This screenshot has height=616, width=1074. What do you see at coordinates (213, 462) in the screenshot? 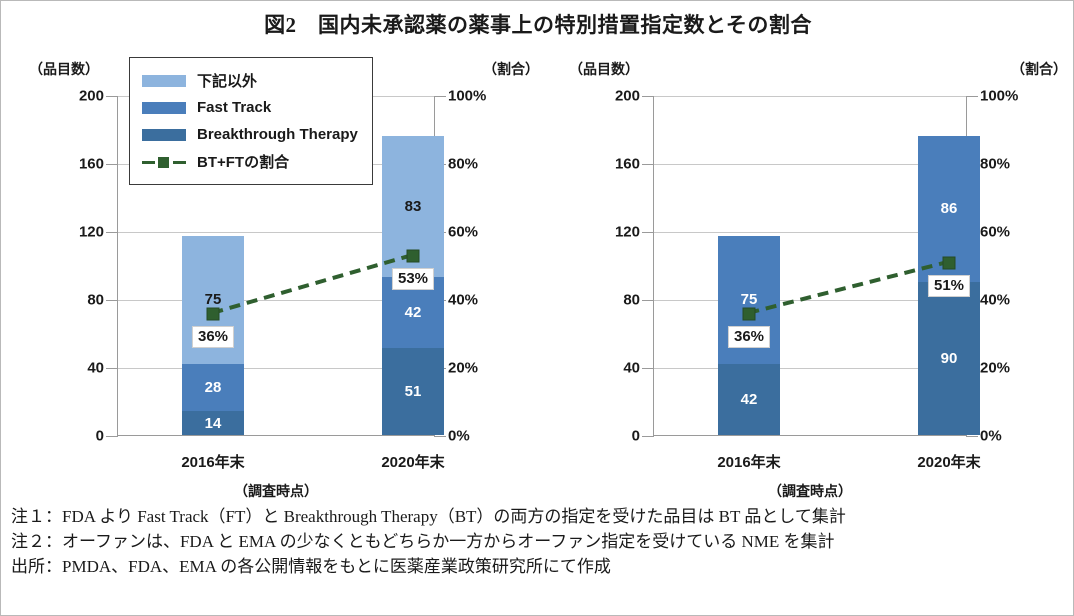
I see `x-label-2016-left: 2016年末` at bounding box center [213, 462].